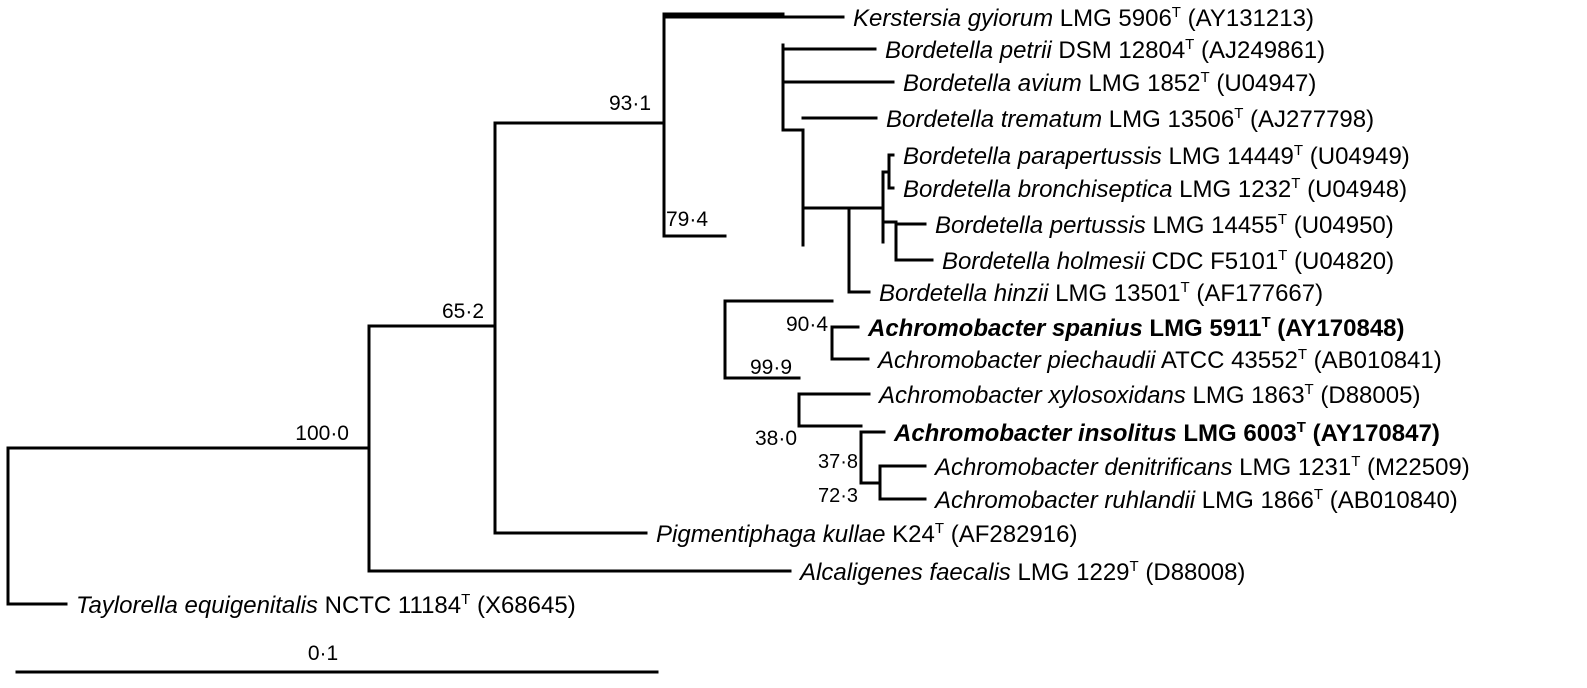 This screenshot has width=1587, height=688. I want to click on taxon-strain: LMG 5911, so click(1202, 328).